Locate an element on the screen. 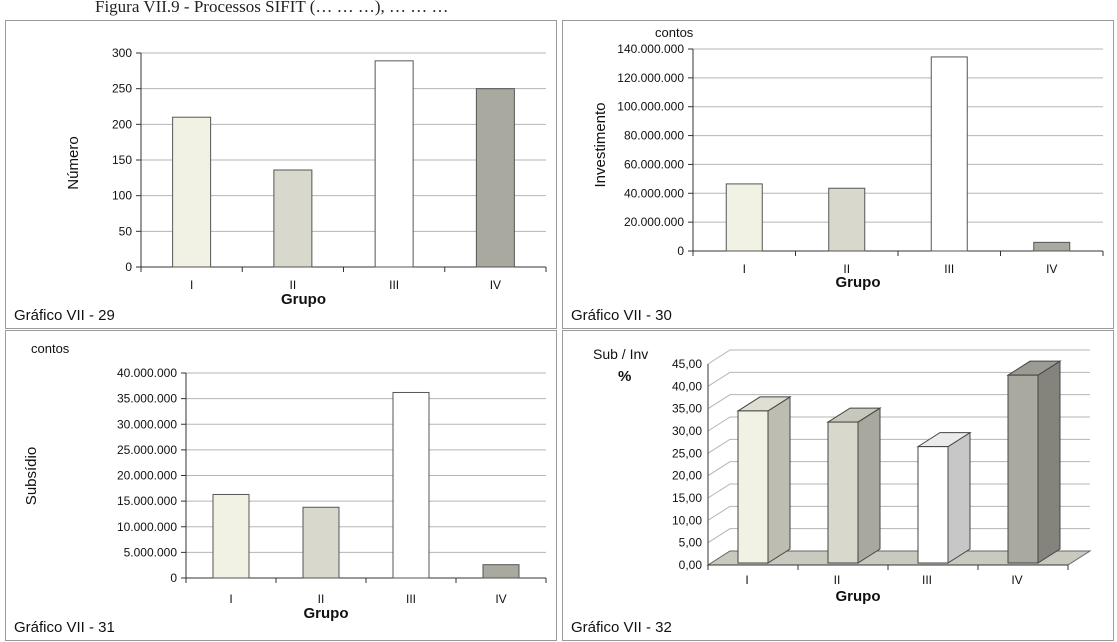 This screenshot has width=1117, height=642. y-tick-label: 200 is located at coordinates (122, 124).